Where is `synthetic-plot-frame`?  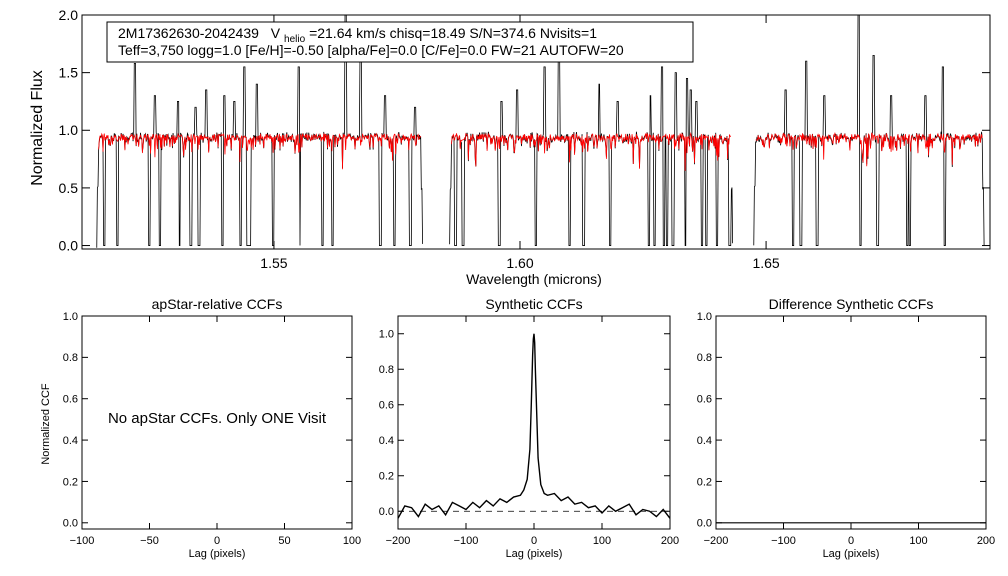 synthetic-plot-frame is located at coordinates (534, 422).